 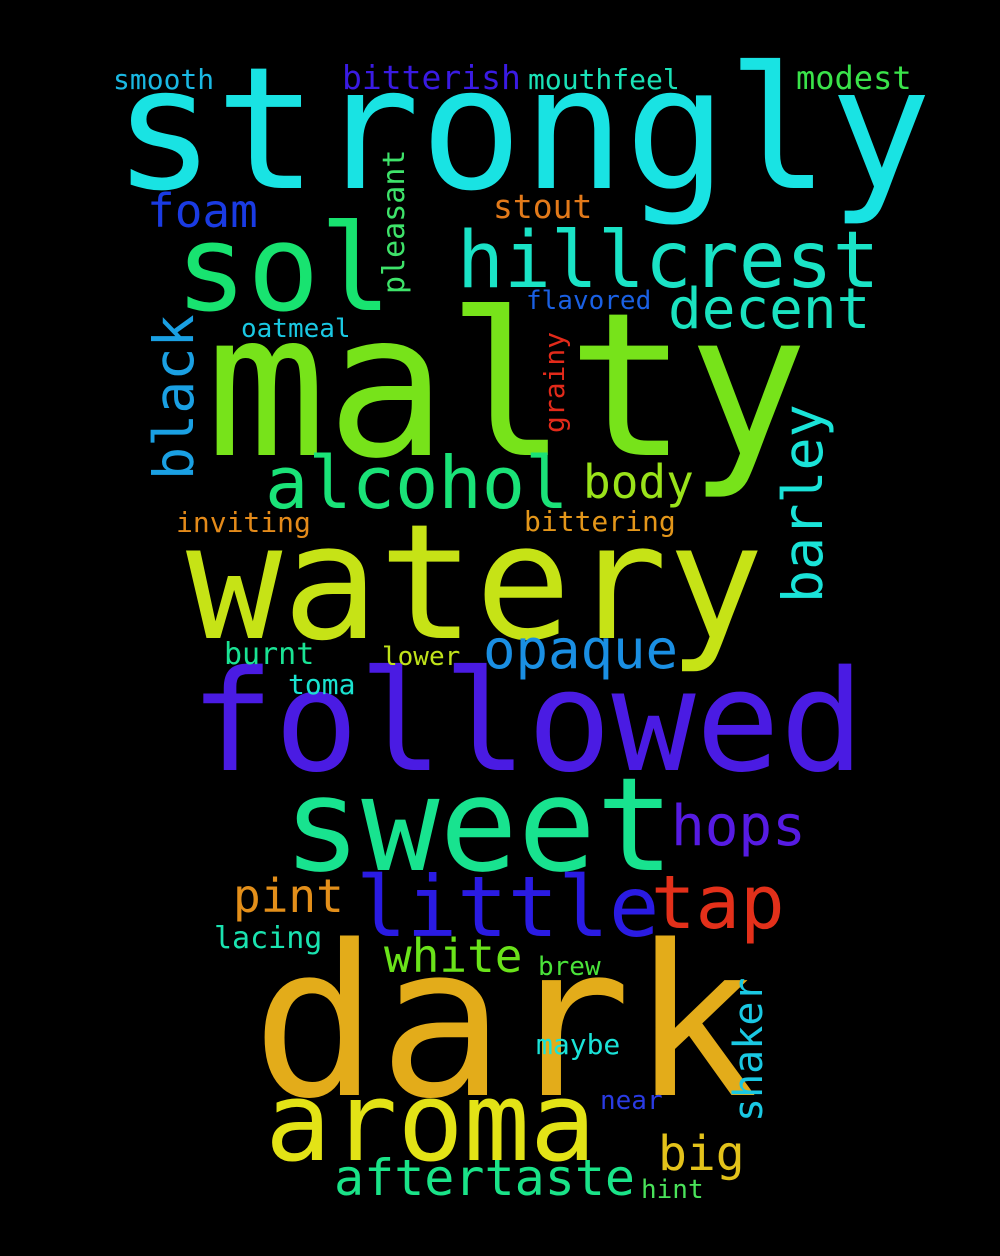 What do you see at coordinates (580, 649) in the screenshot?
I see `word-opaque: opaque` at bounding box center [580, 649].